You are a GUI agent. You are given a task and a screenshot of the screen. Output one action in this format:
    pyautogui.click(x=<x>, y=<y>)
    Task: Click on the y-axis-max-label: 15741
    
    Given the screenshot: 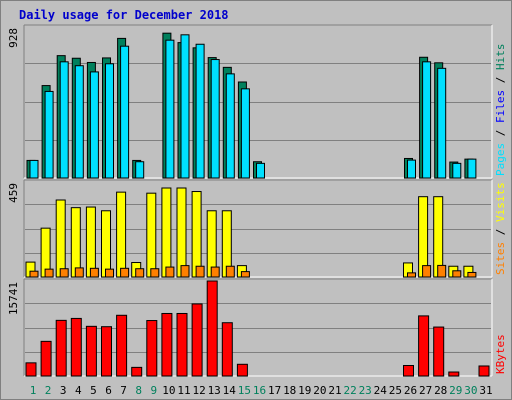 What is the action you would take?
    pyautogui.click(x=13, y=298)
    